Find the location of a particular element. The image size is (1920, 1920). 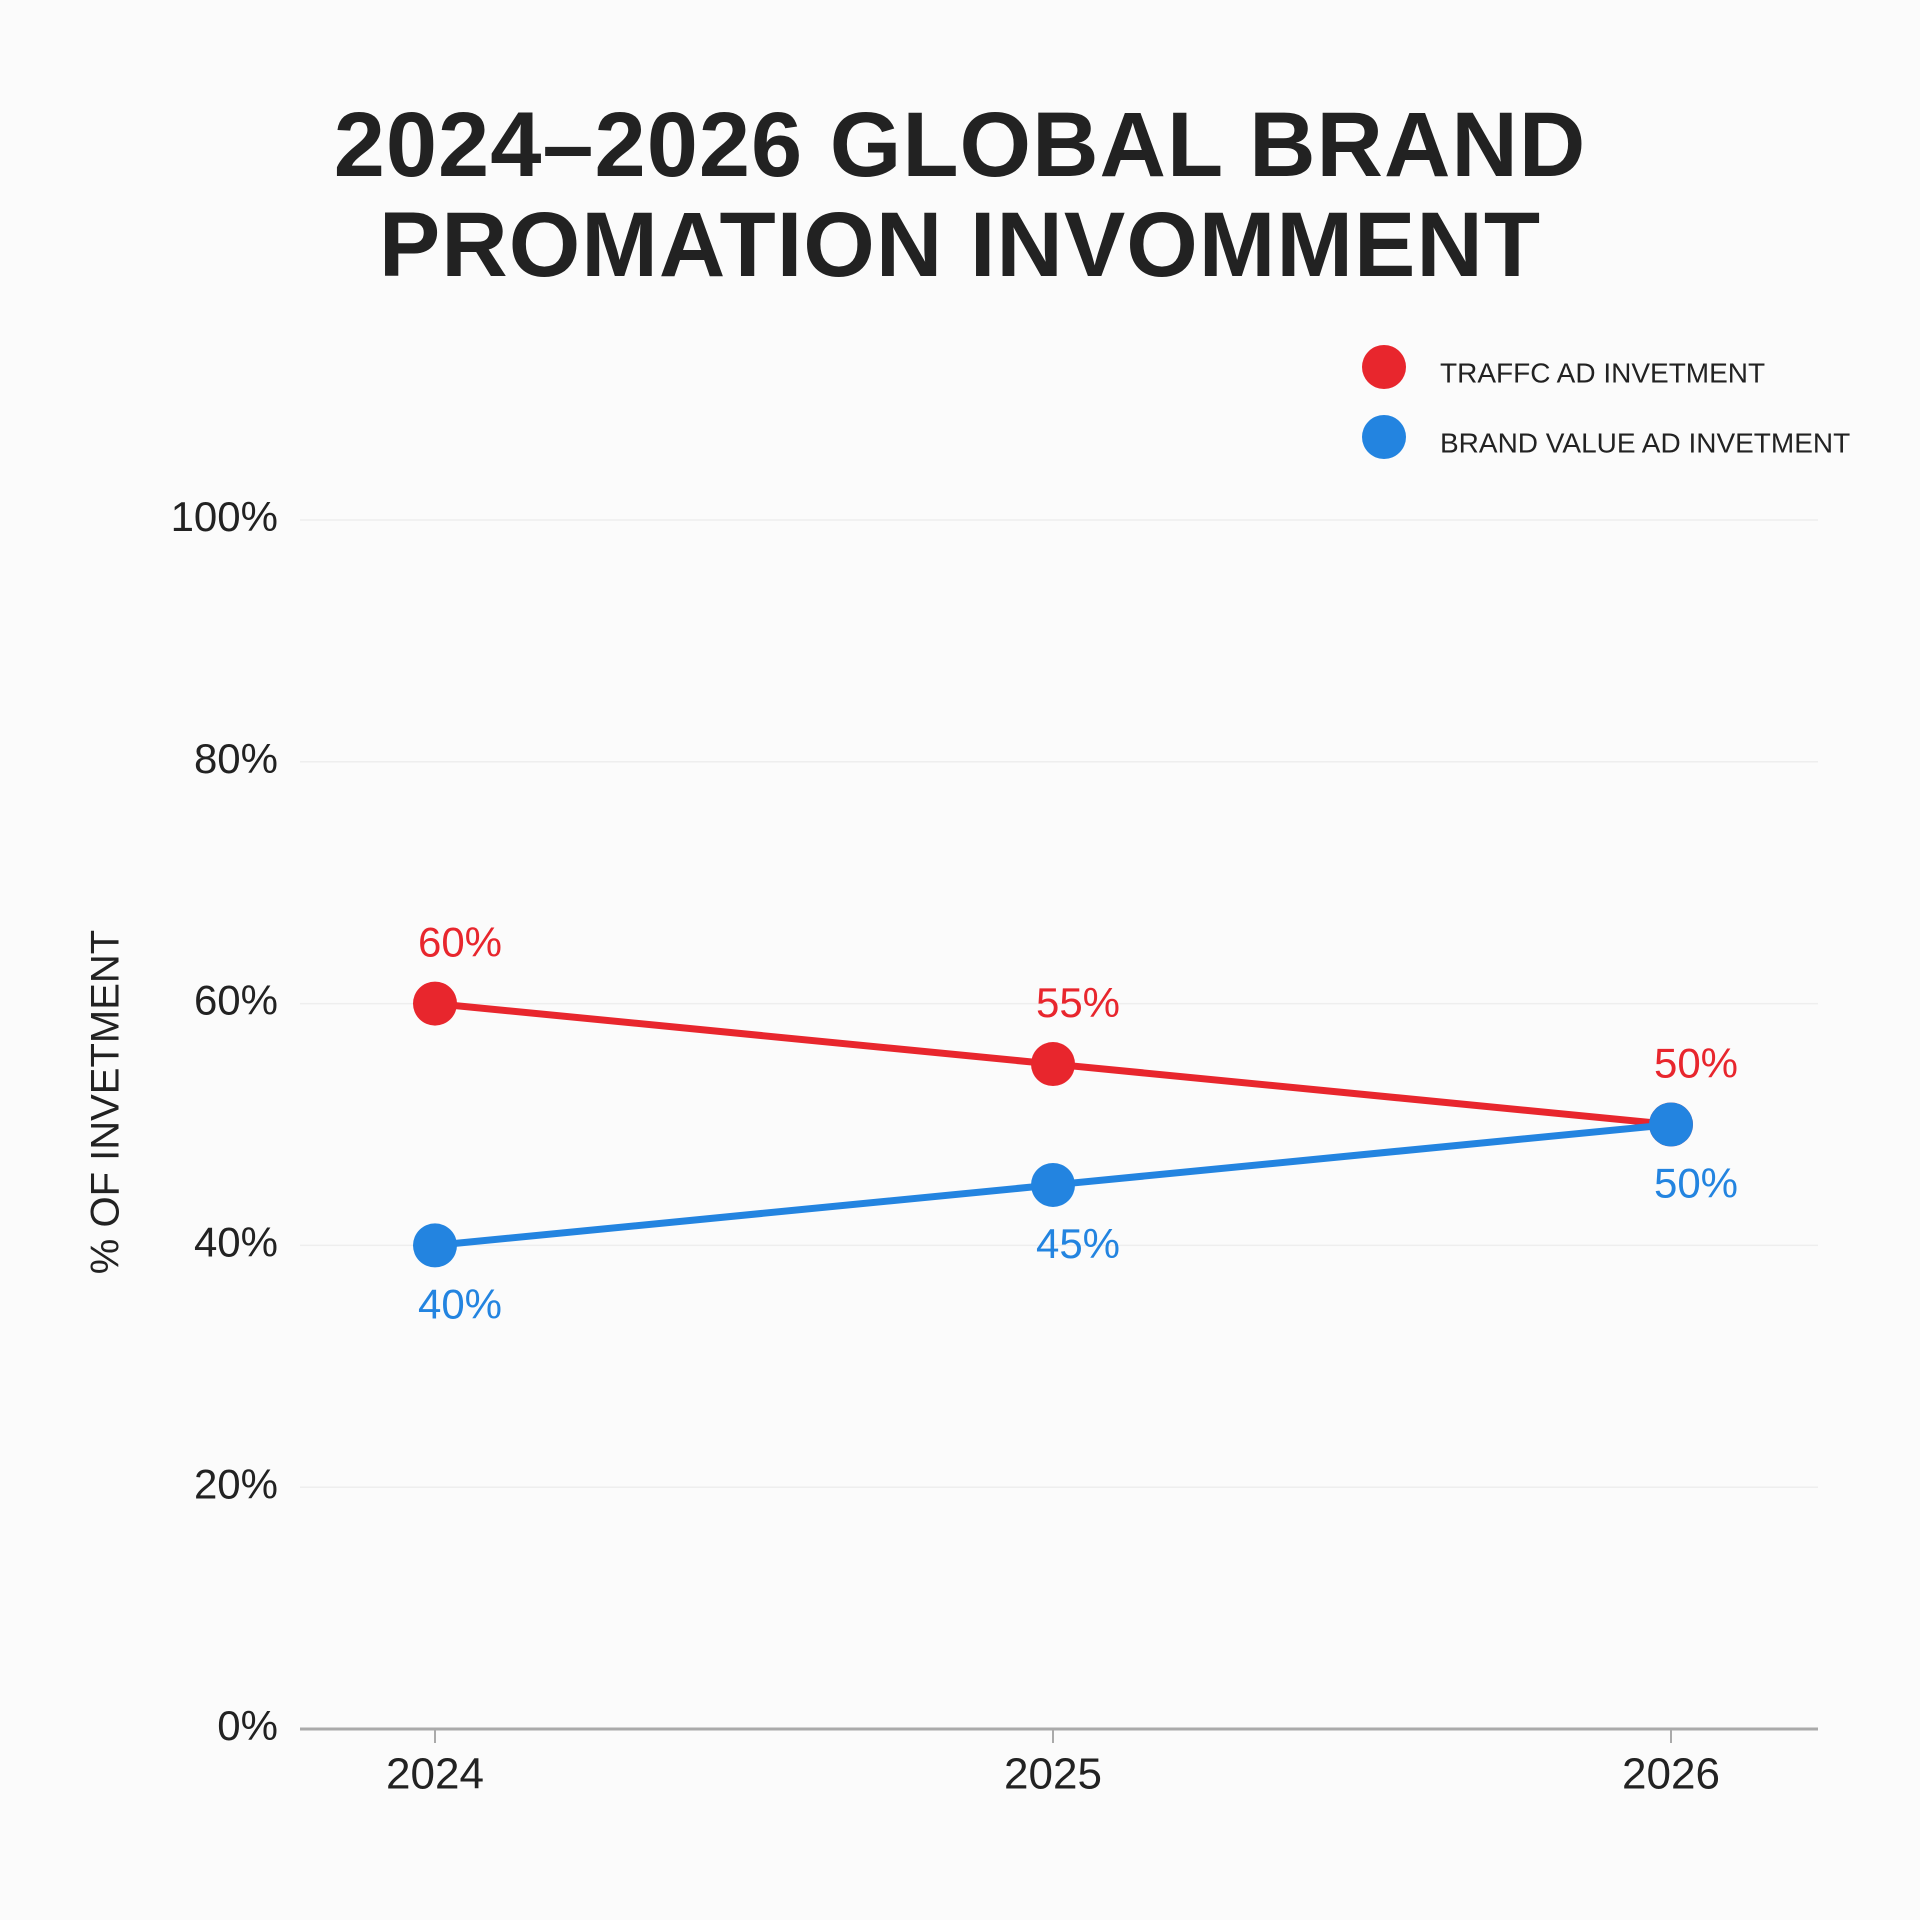

data-label: 45% is located at coordinates (1078, 1243).